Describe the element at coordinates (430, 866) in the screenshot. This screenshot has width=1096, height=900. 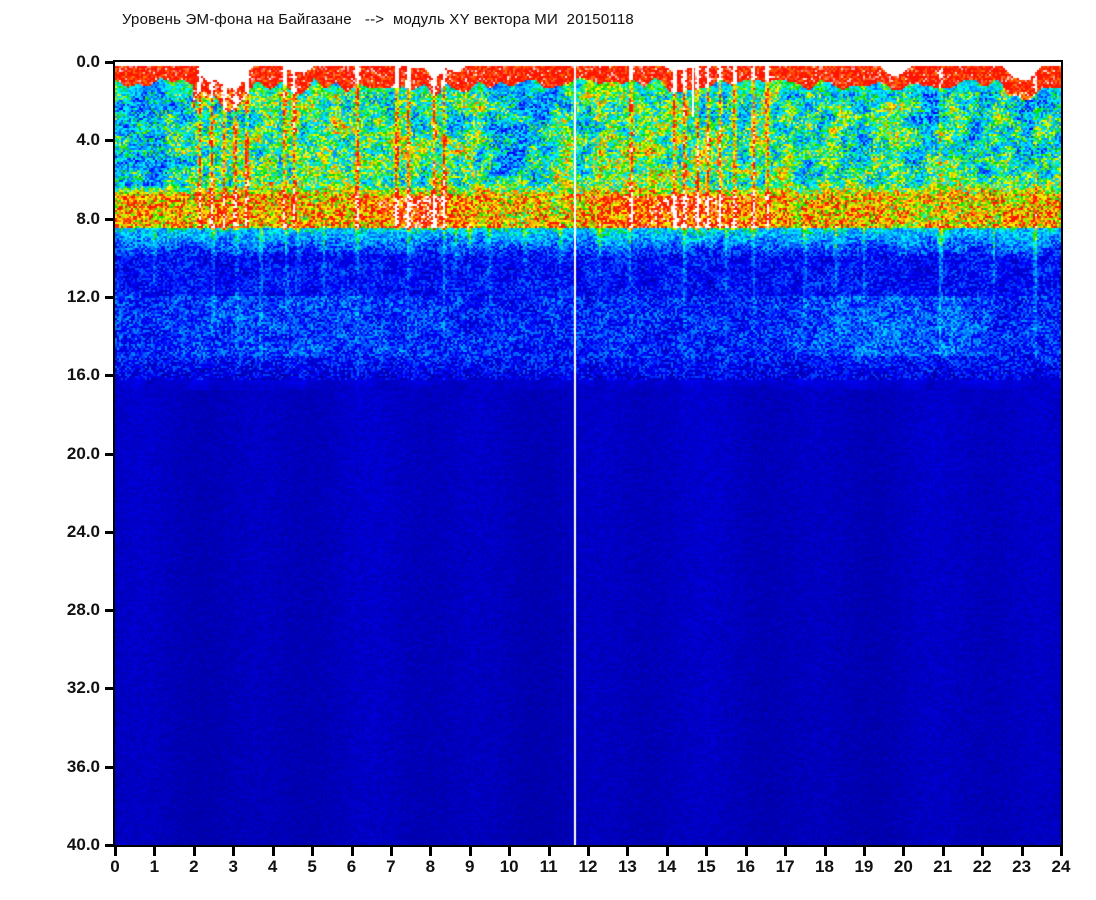
I see `x-tick-label: 8` at that location.